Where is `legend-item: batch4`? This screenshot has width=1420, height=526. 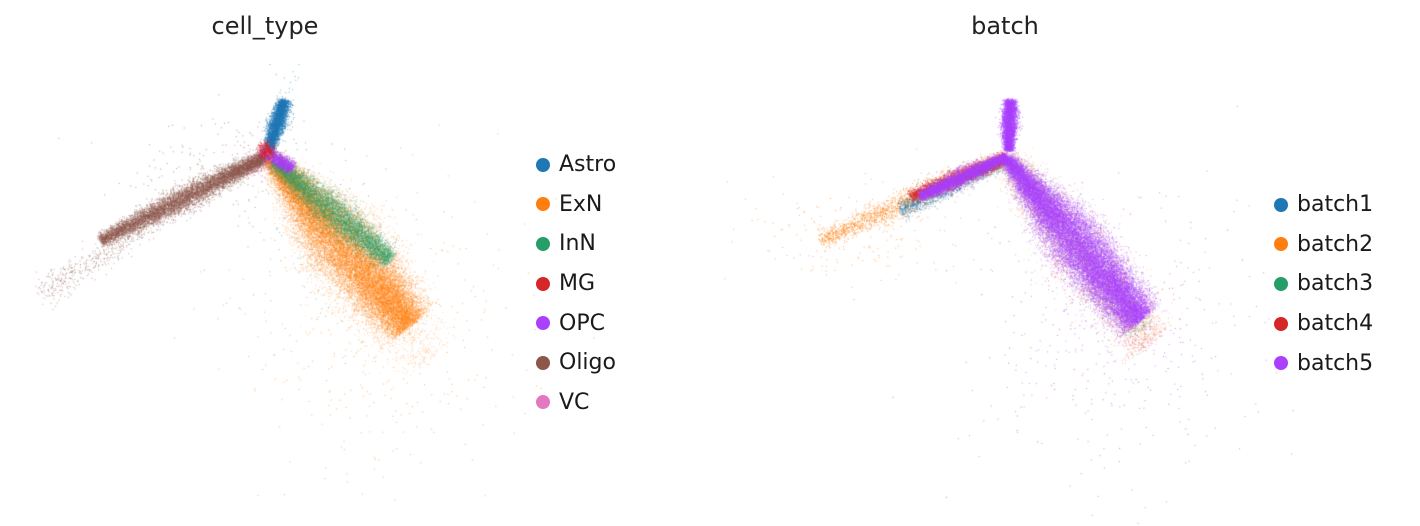
legend-item: batch4 is located at coordinates (1323, 324).